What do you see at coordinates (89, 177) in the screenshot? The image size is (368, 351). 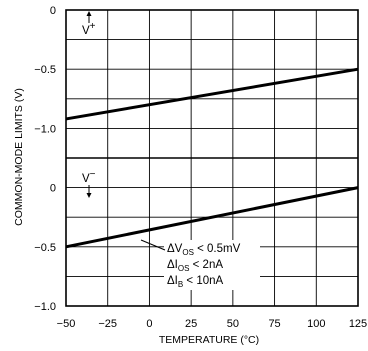 I see `panel-label-v-minus: V−` at bounding box center [89, 177].